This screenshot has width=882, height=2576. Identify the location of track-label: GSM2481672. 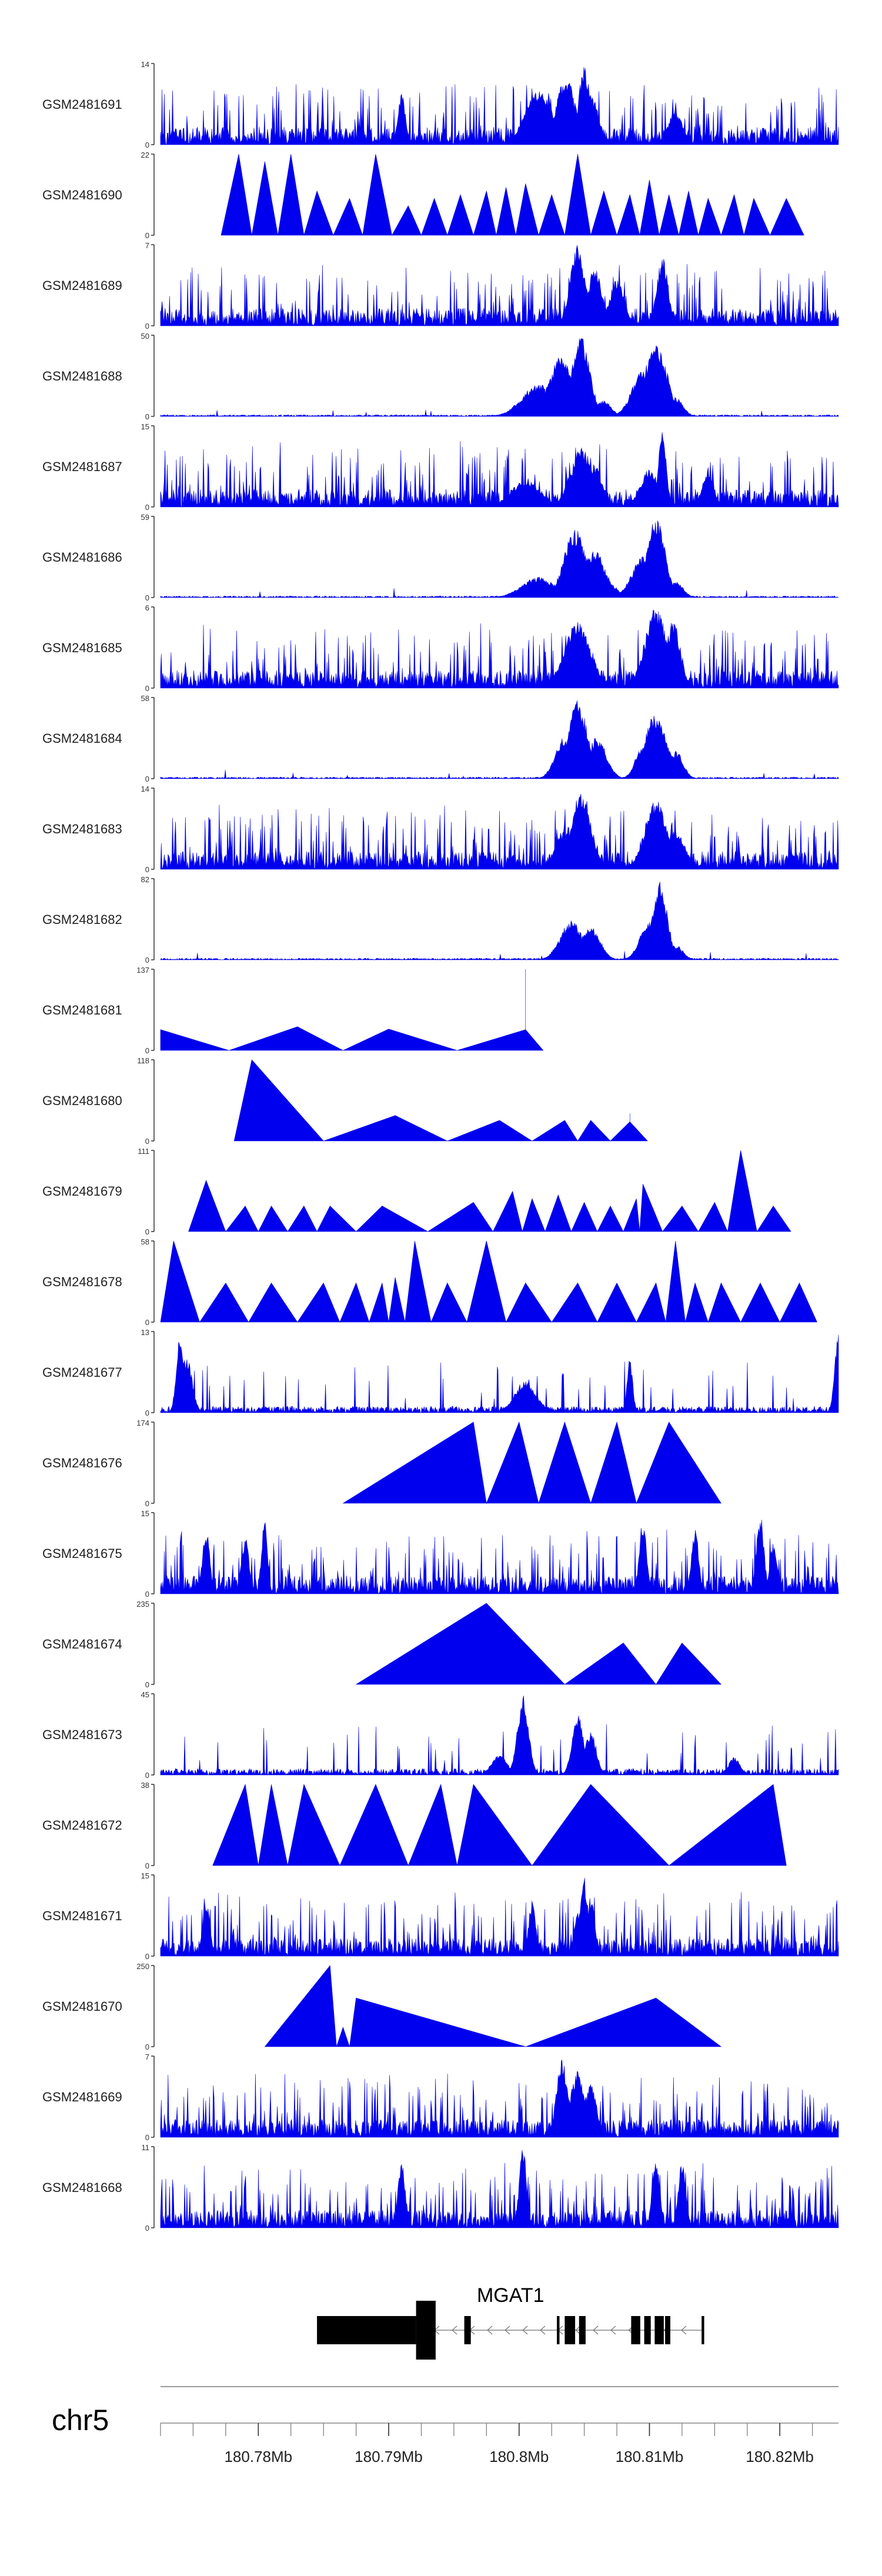
(82, 1825).